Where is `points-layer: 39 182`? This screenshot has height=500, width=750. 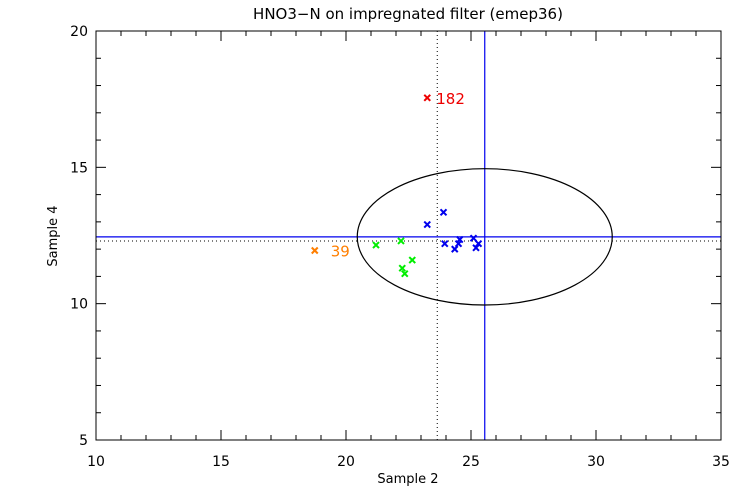
points-layer: 39 182 is located at coordinates (397, 184).